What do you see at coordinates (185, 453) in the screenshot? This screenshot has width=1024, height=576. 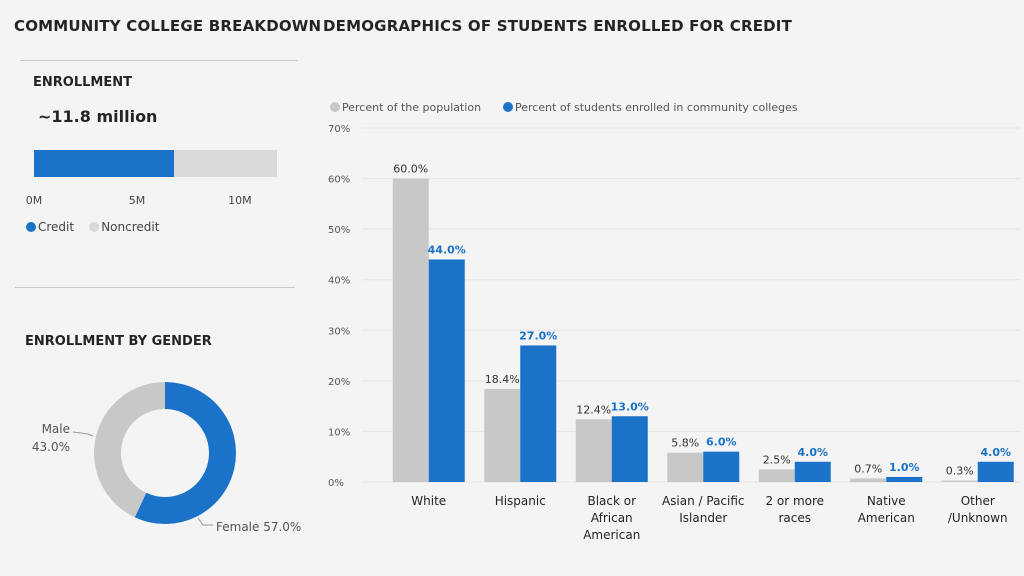 I see `donut-slice-female` at bounding box center [185, 453].